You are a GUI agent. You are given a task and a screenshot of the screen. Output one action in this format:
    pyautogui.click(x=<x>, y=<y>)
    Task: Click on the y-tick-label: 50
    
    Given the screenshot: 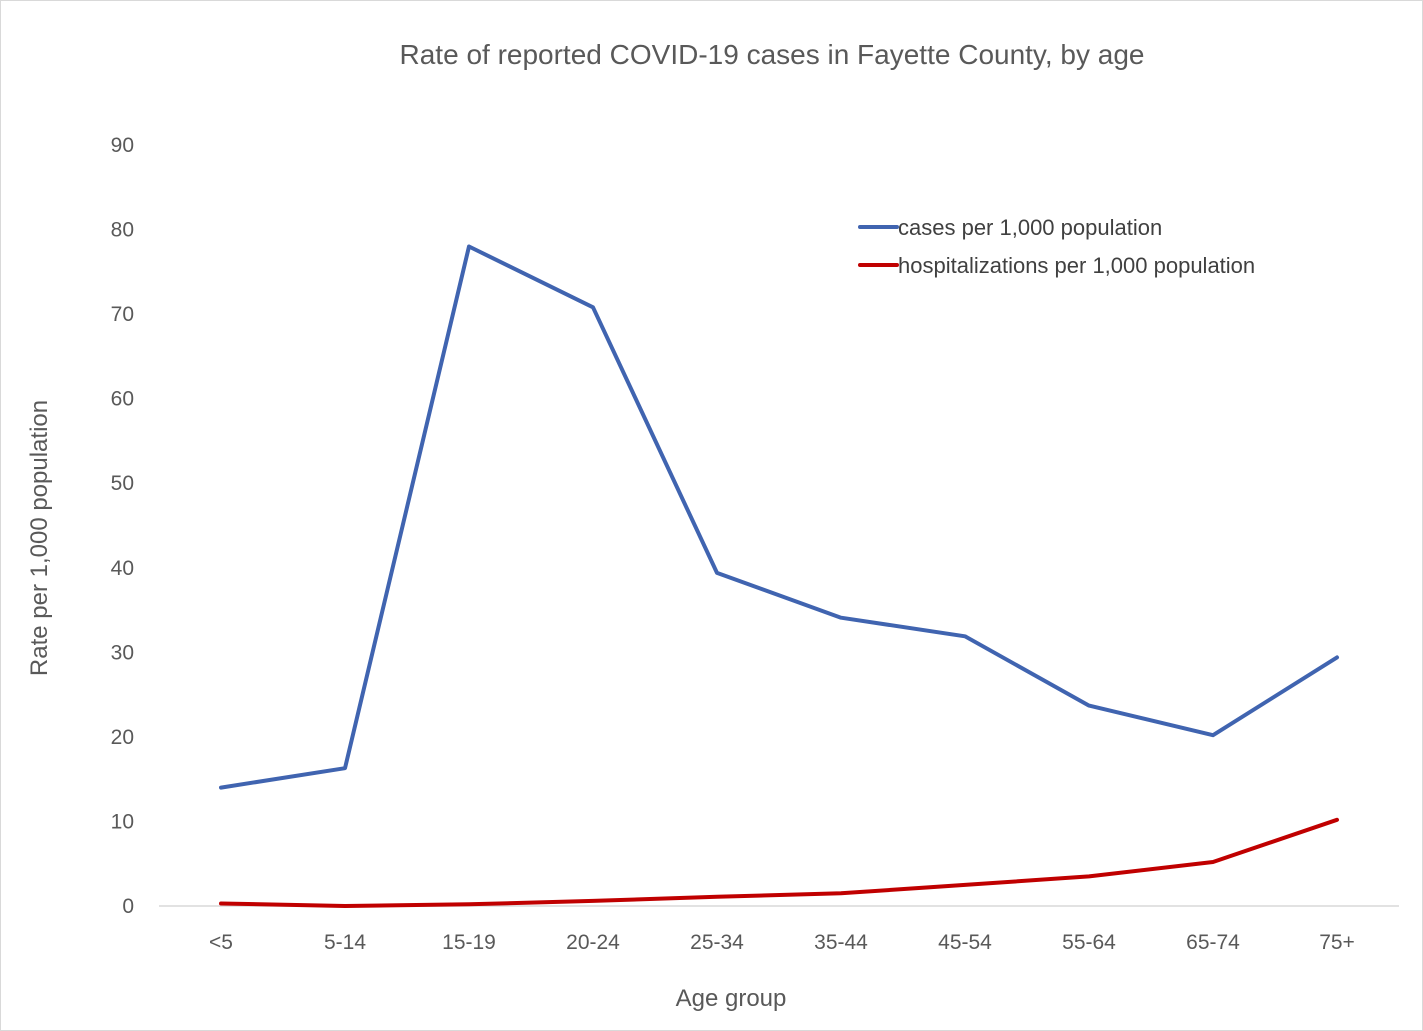 What is the action you would take?
    pyautogui.click(x=122, y=483)
    